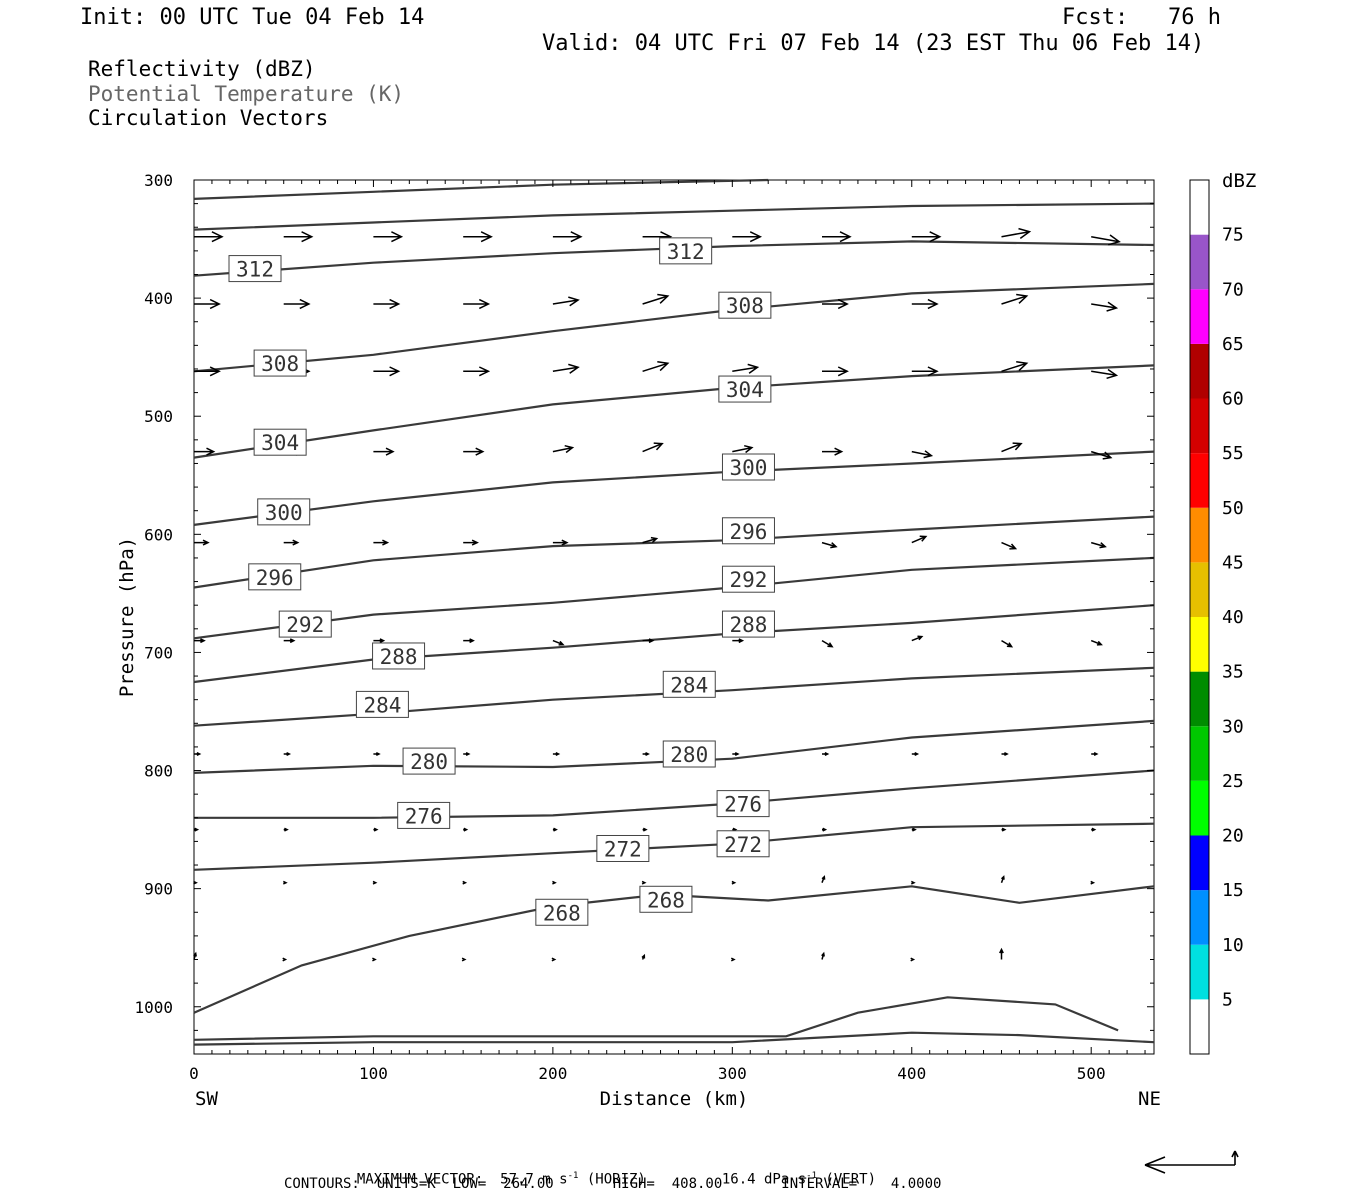 The width and height of the screenshot is (1350, 1200). I want to click on x-tick-label: 100, so click(373, 1073).